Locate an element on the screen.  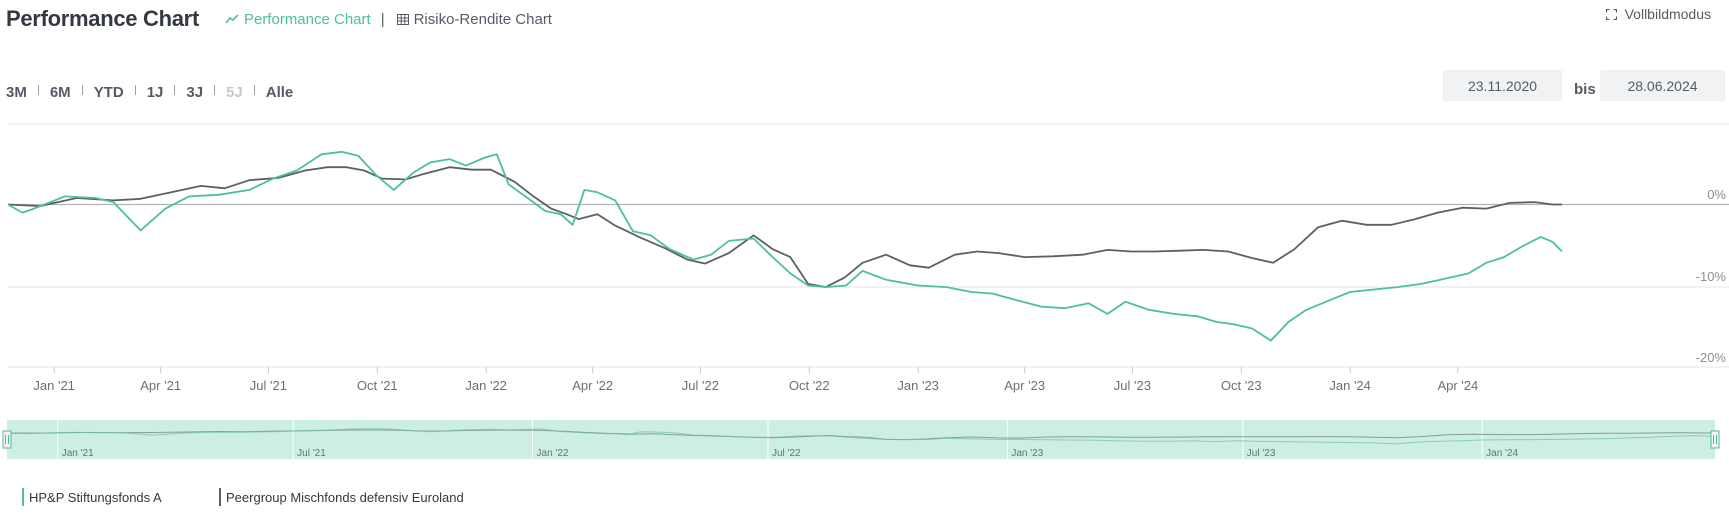
x-tick-label: Jul '21 is located at coordinates (268, 385).